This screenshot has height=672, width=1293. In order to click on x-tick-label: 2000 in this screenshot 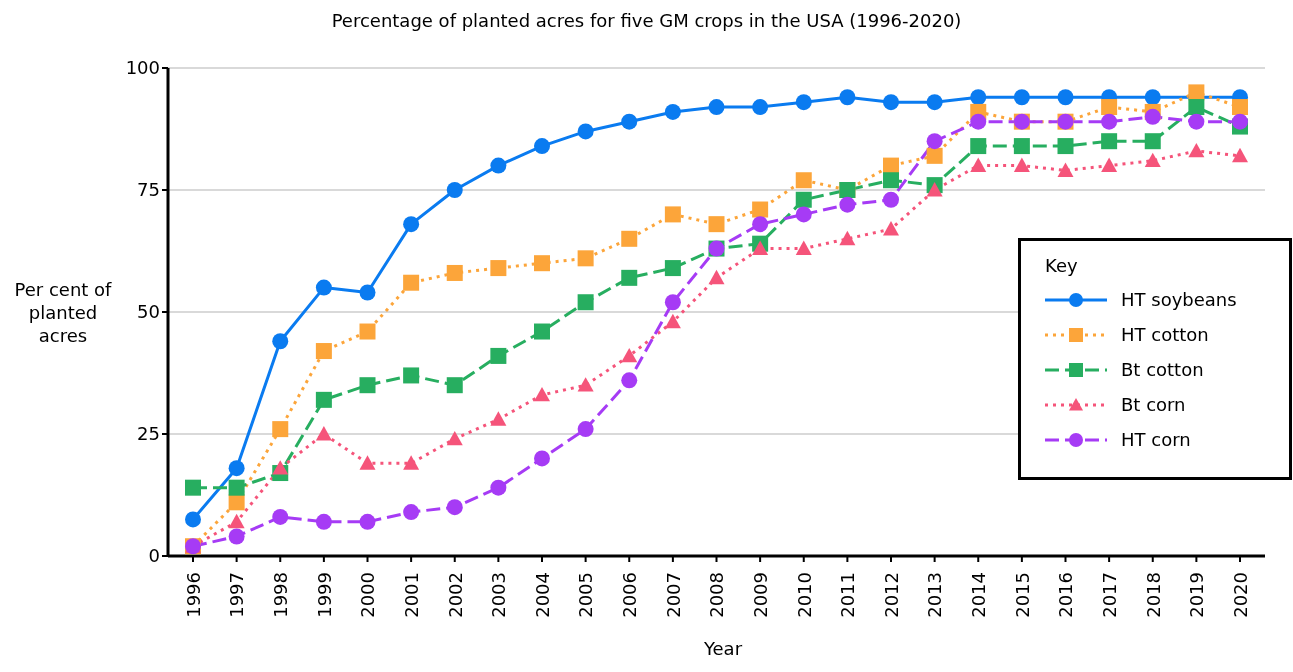, I will do `click(368, 595)`.